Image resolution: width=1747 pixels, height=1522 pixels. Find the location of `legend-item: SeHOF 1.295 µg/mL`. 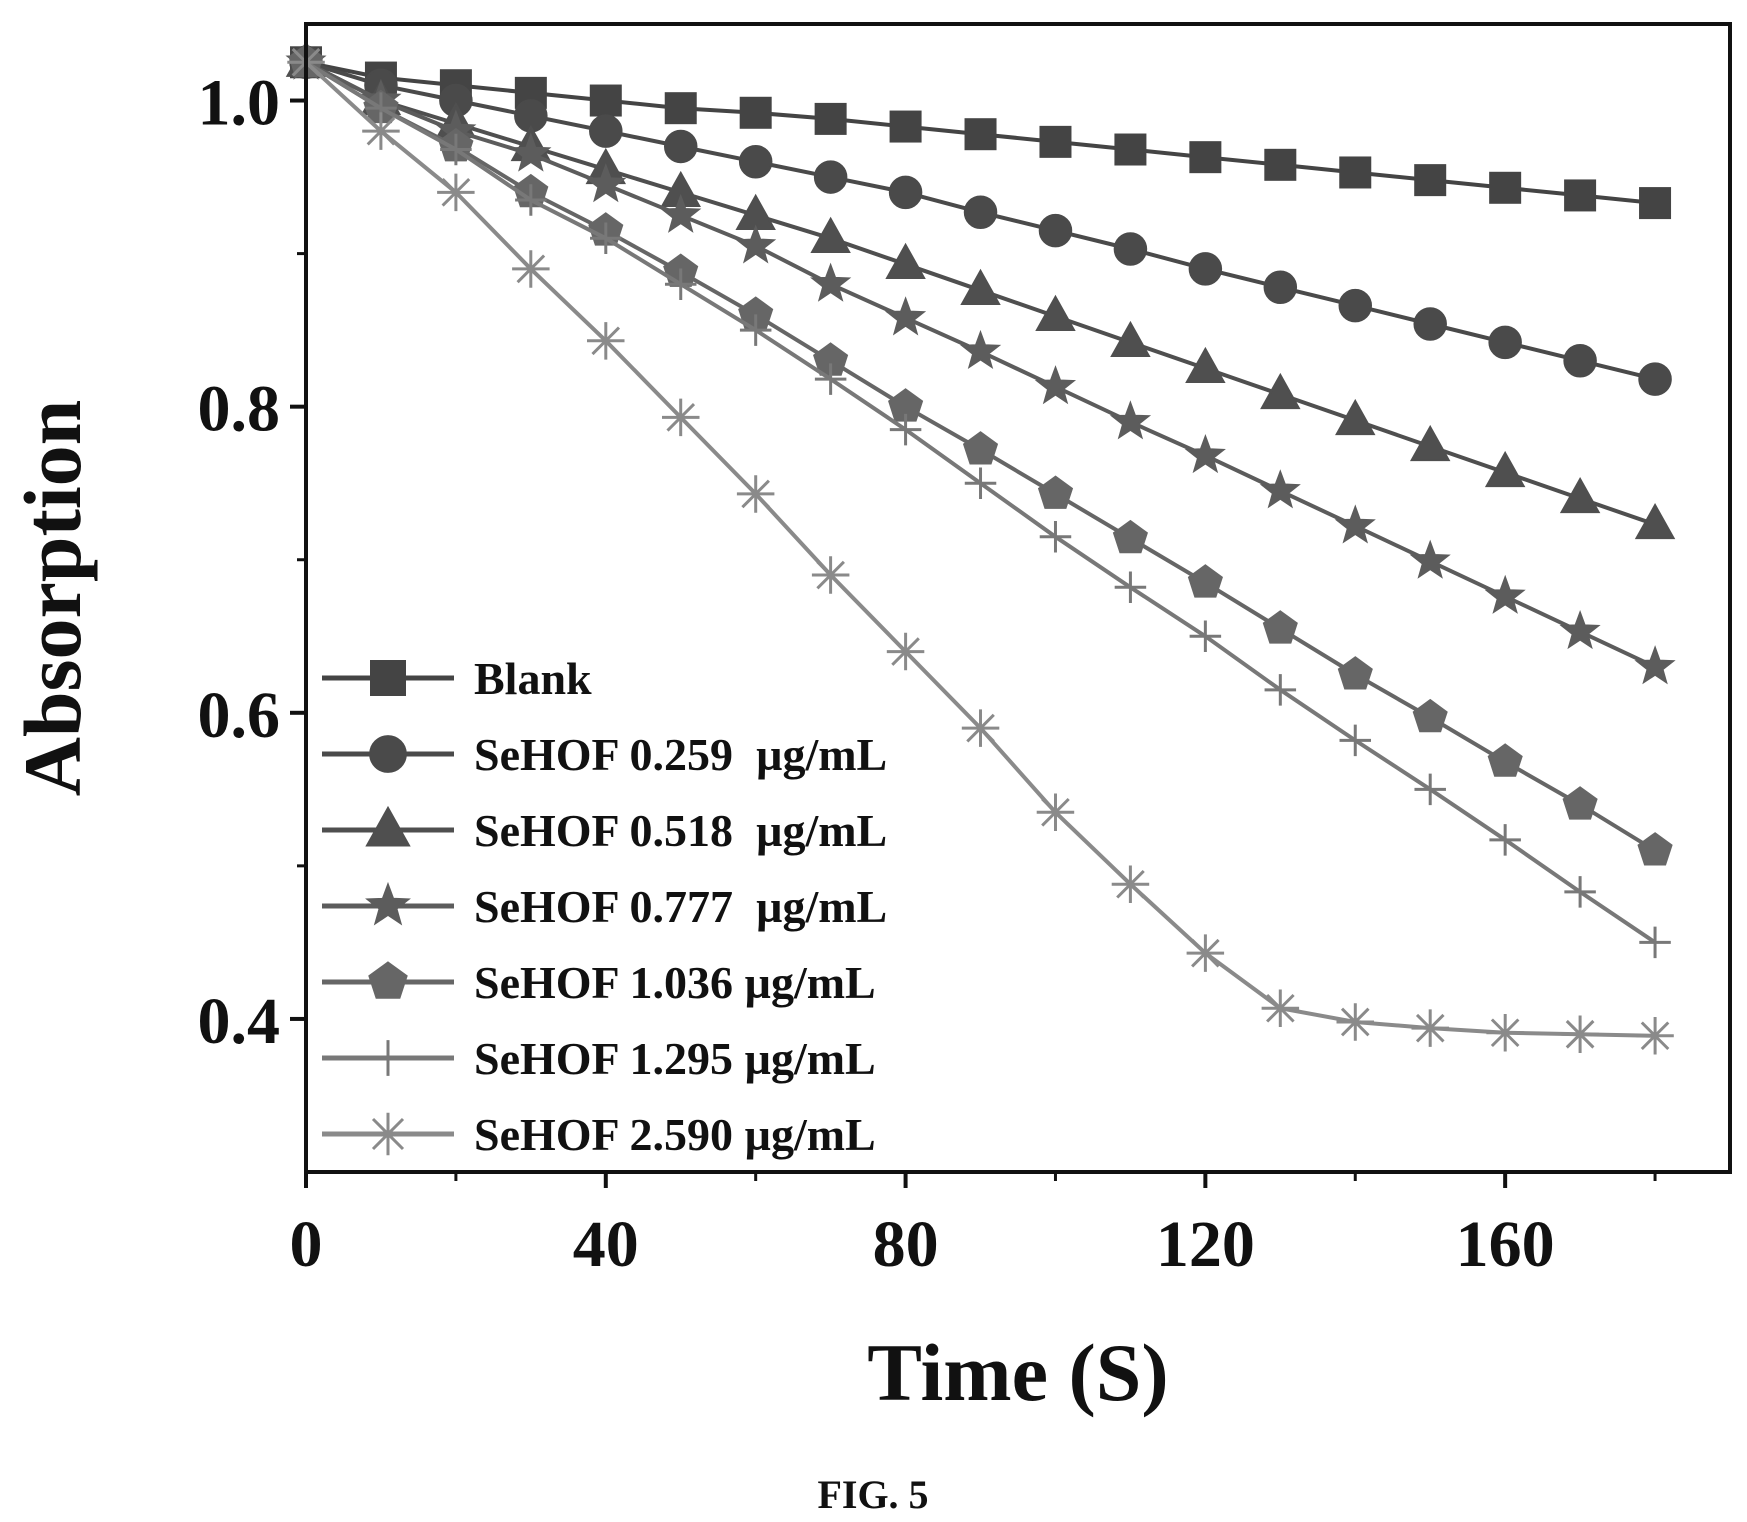

legend-item: SeHOF 1.295 µg/mL is located at coordinates (599, 1058).